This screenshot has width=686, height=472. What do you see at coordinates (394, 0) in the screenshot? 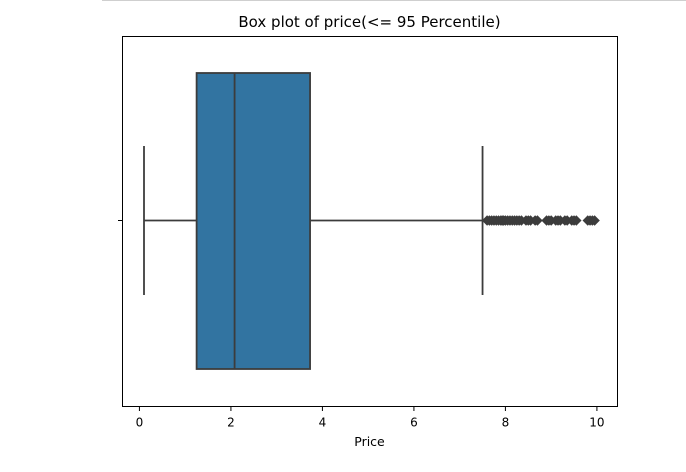
I see `window-top-border` at bounding box center [394, 0].